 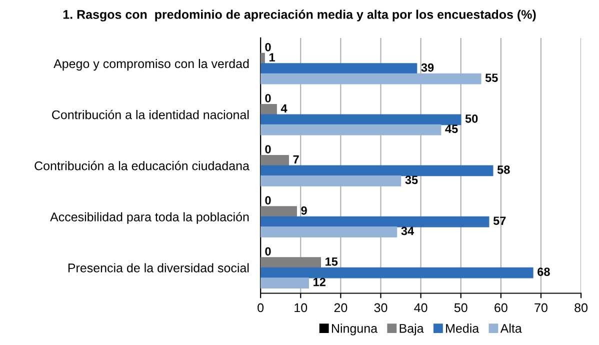 What do you see at coordinates (501, 307) in the screenshot?
I see `x-tick-label: 60` at bounding box center [501, 307].